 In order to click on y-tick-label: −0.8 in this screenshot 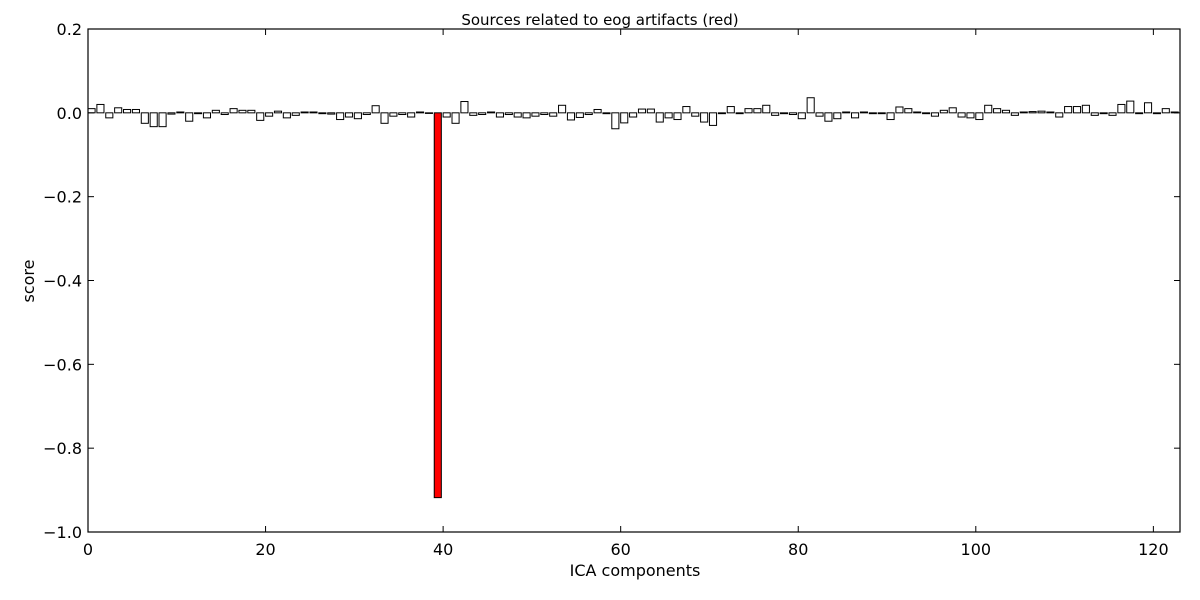, I will do `click(62, 448)`.